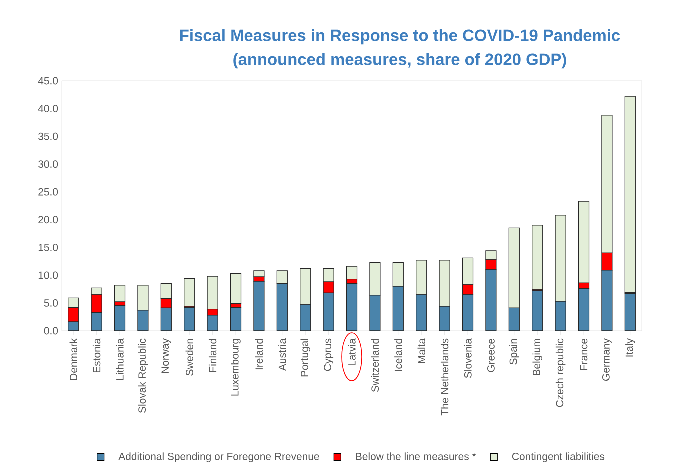 Image resolution: width=681 pixels, height=463 pixels. Describe the element at coordinates (607, 359) in the screenshot. I see `x-tick-label: Germany` at that location.